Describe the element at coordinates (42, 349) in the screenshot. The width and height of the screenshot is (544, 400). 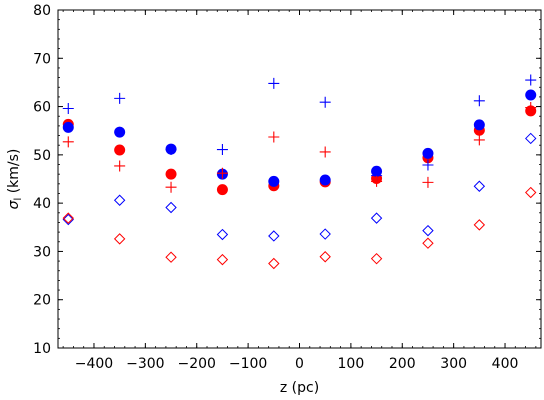
I see `y-tick-label: 10` at that location.